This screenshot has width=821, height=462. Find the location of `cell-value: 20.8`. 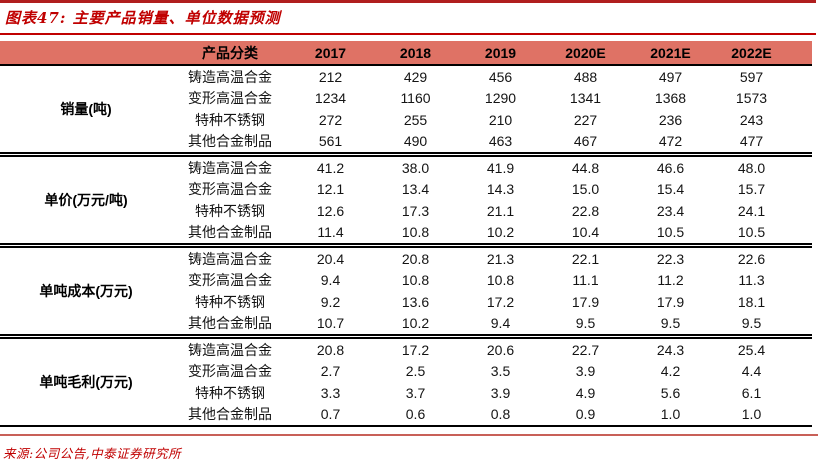

cell-value: 20.8 is located at coordinates (415, 258).